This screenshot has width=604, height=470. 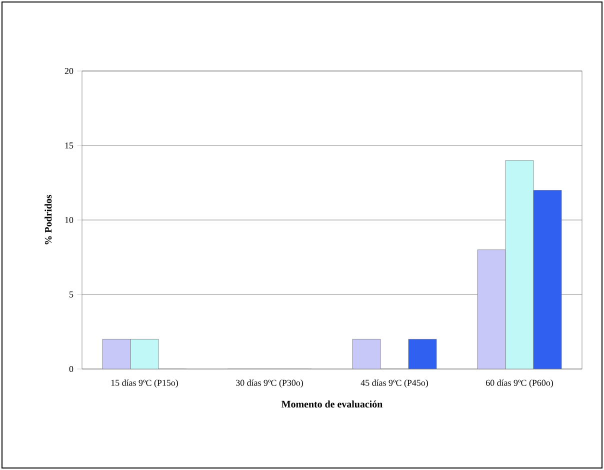 What do you see at coordinates (332, 404) in the screenshot?
I see `x-axis-title: Momento de evaluación` at bounding box center [332, 404].